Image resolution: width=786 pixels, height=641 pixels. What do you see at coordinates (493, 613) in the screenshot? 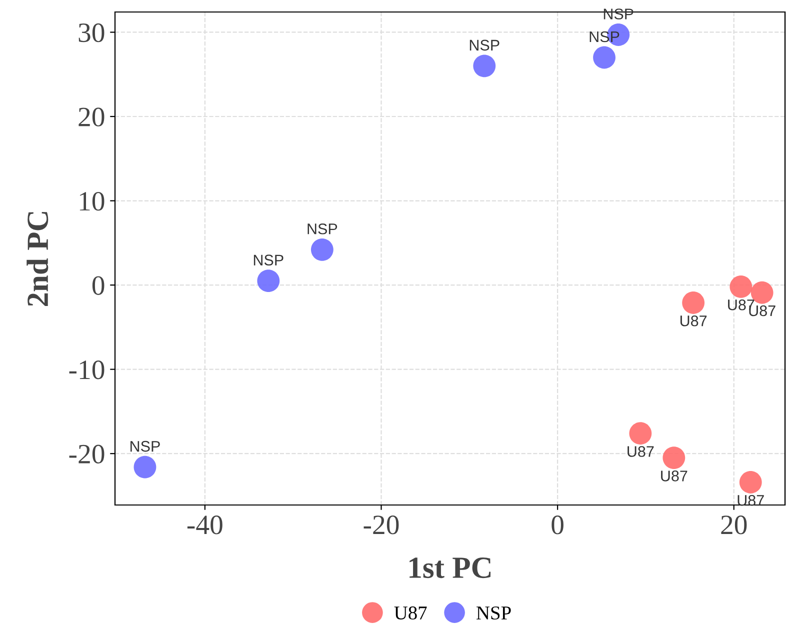
I see `legend-label: NSP` at bounding box center [493, 613].